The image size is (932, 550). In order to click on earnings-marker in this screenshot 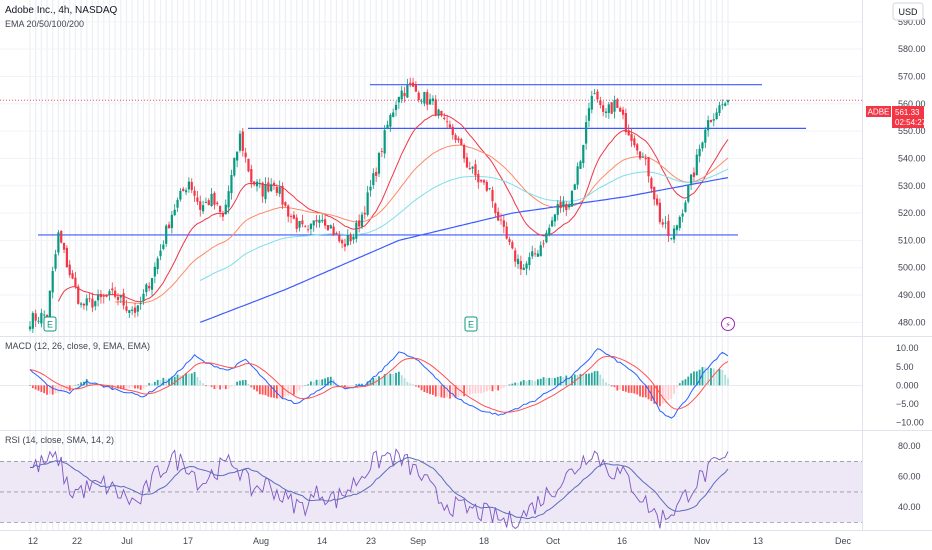, I will do `click(471, 324)`.